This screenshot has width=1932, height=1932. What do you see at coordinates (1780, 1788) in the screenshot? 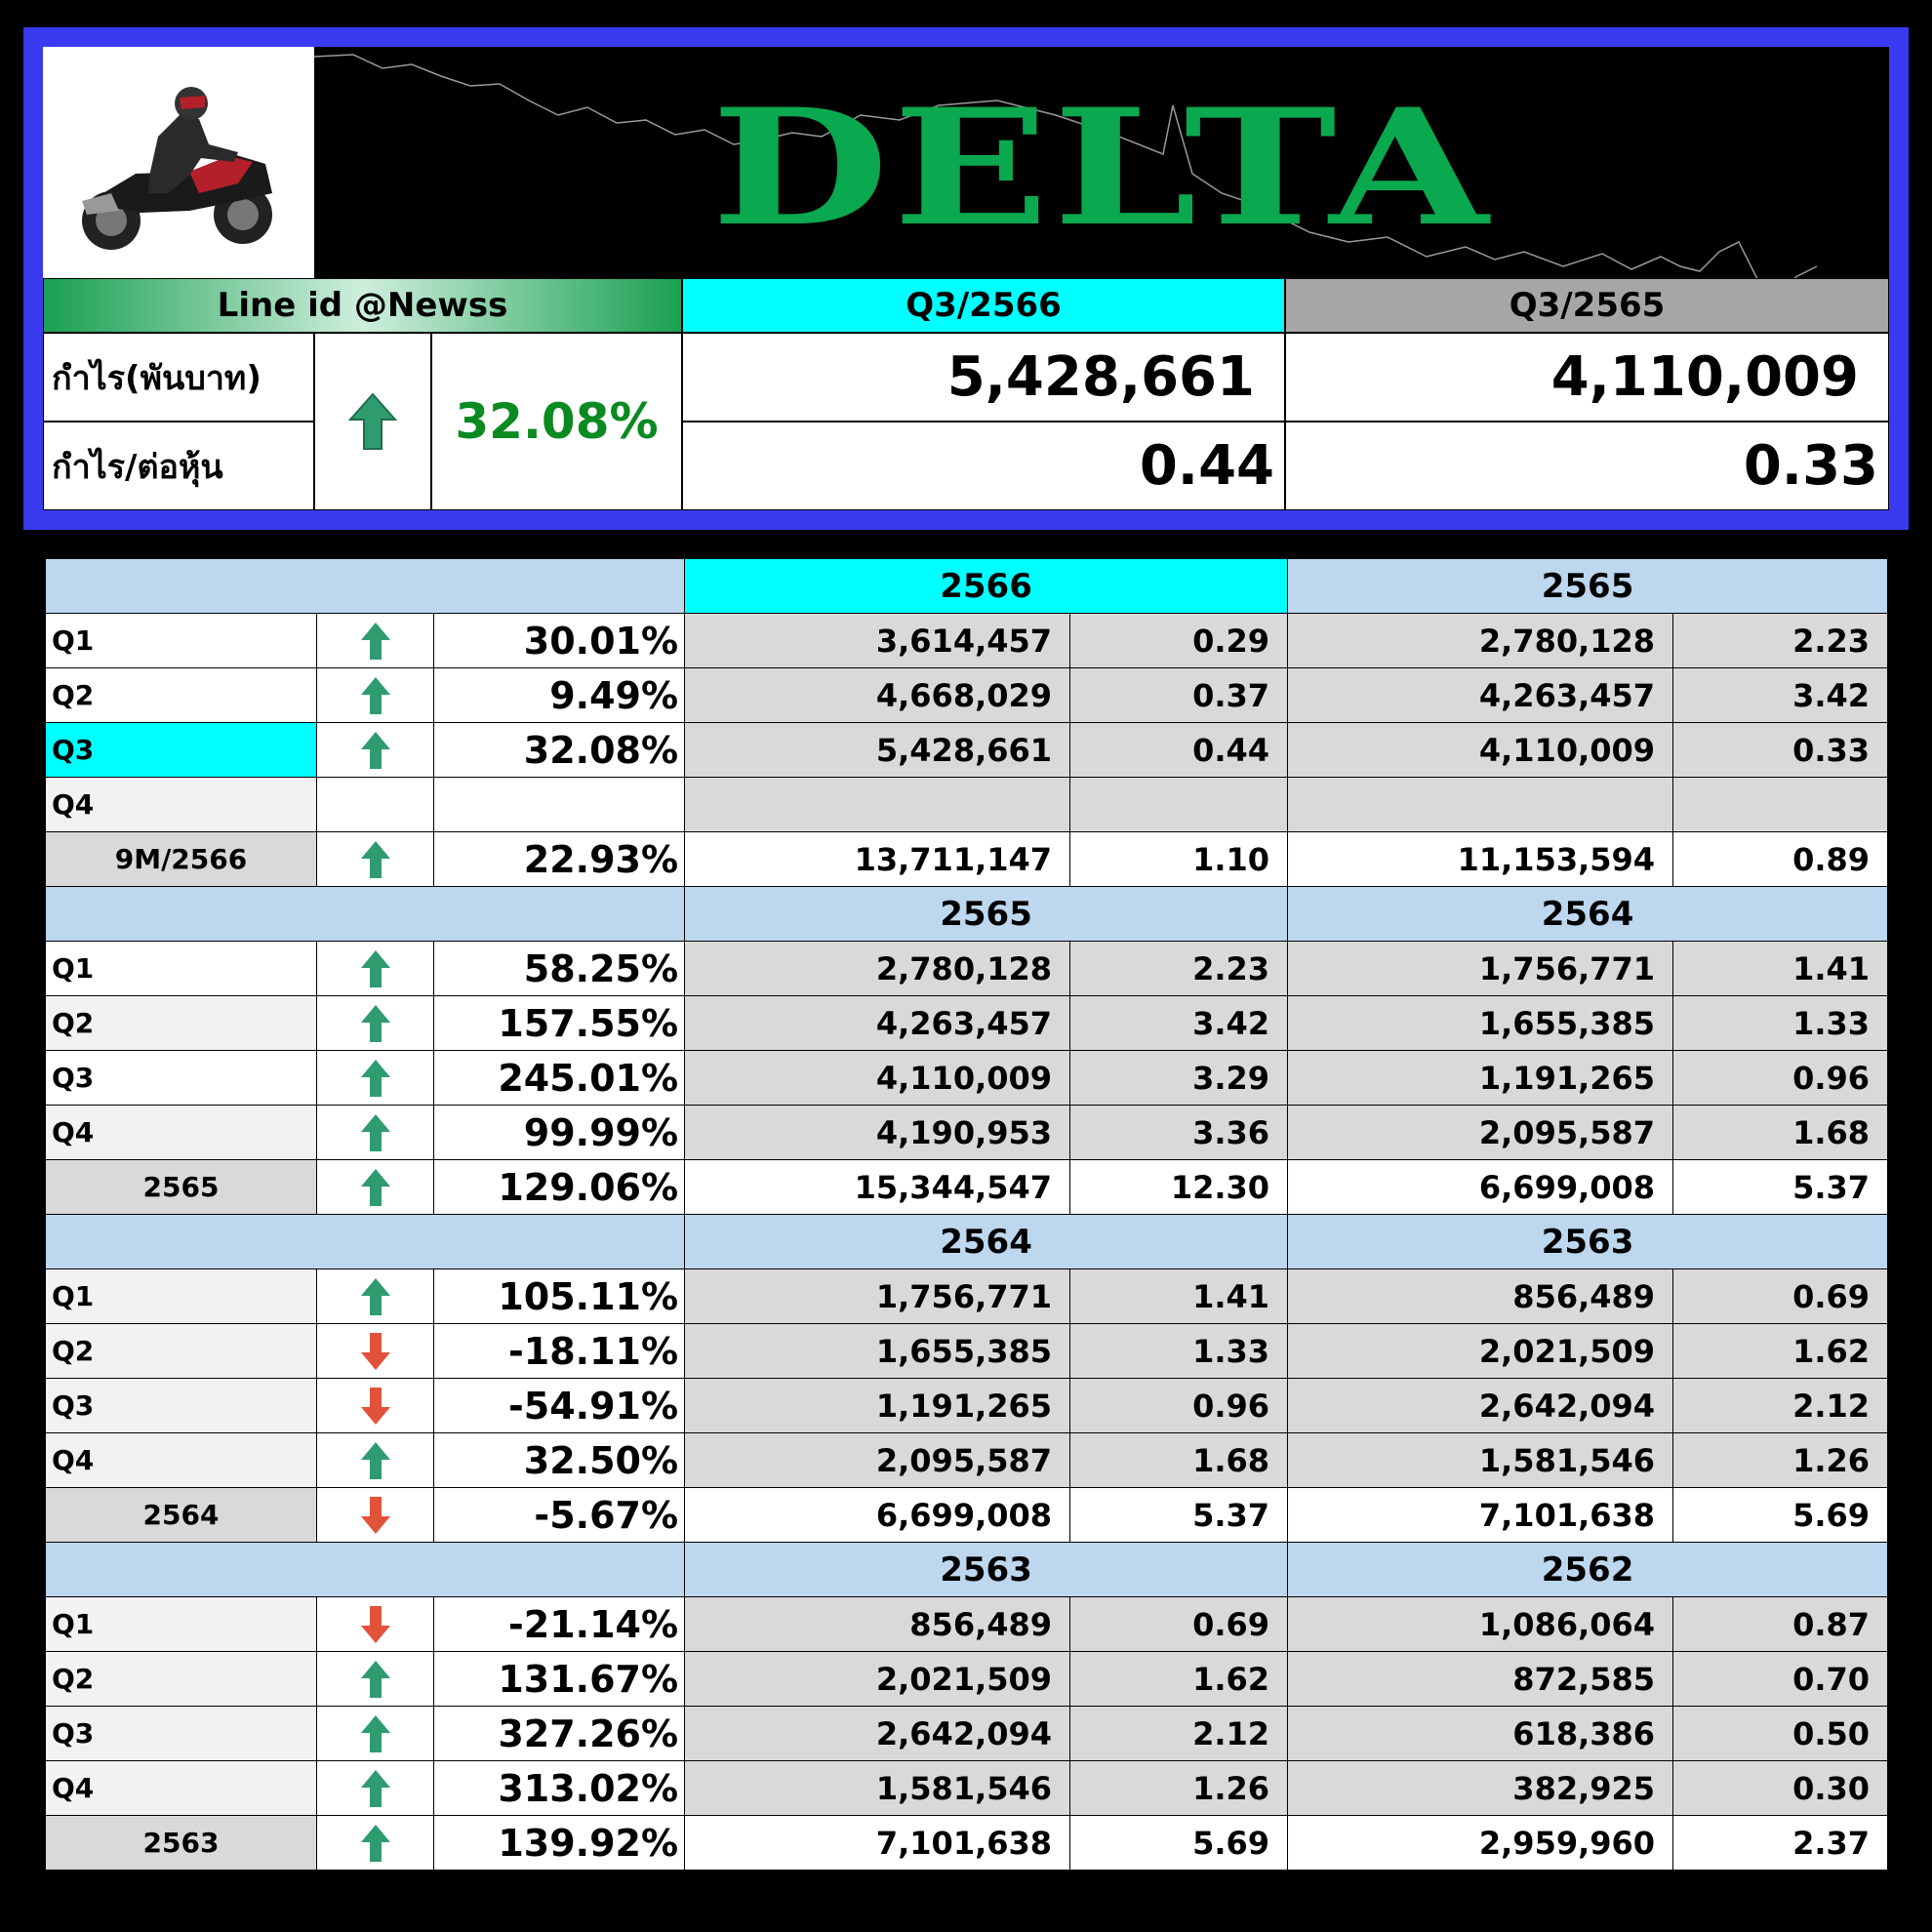
I see `eps-b: 0.30` at bounding box center [1780, 1788].